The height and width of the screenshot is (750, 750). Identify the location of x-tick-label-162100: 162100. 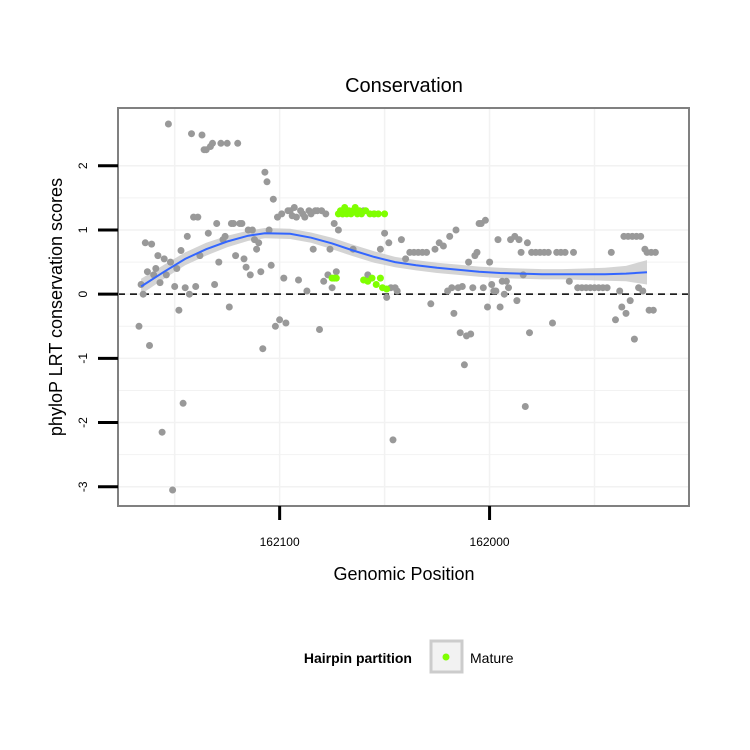
(280, 542).